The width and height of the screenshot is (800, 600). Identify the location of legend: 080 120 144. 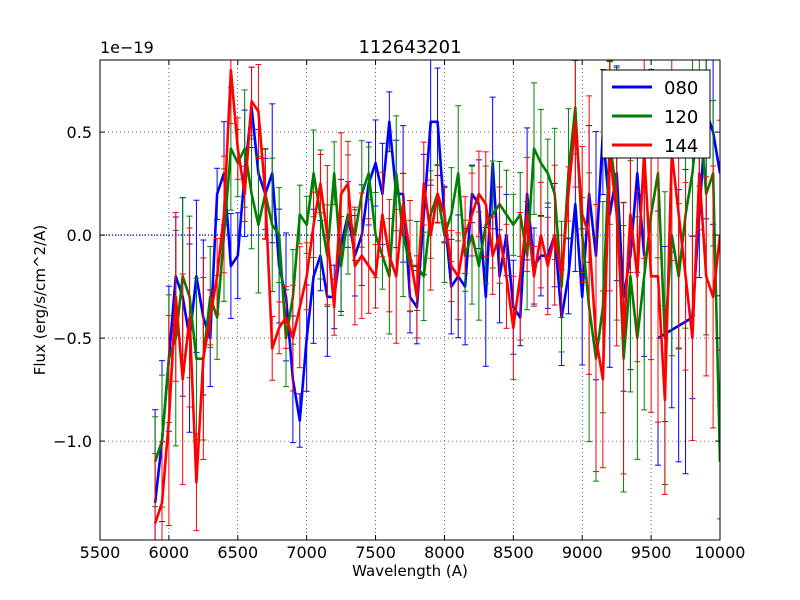
(656, 114).